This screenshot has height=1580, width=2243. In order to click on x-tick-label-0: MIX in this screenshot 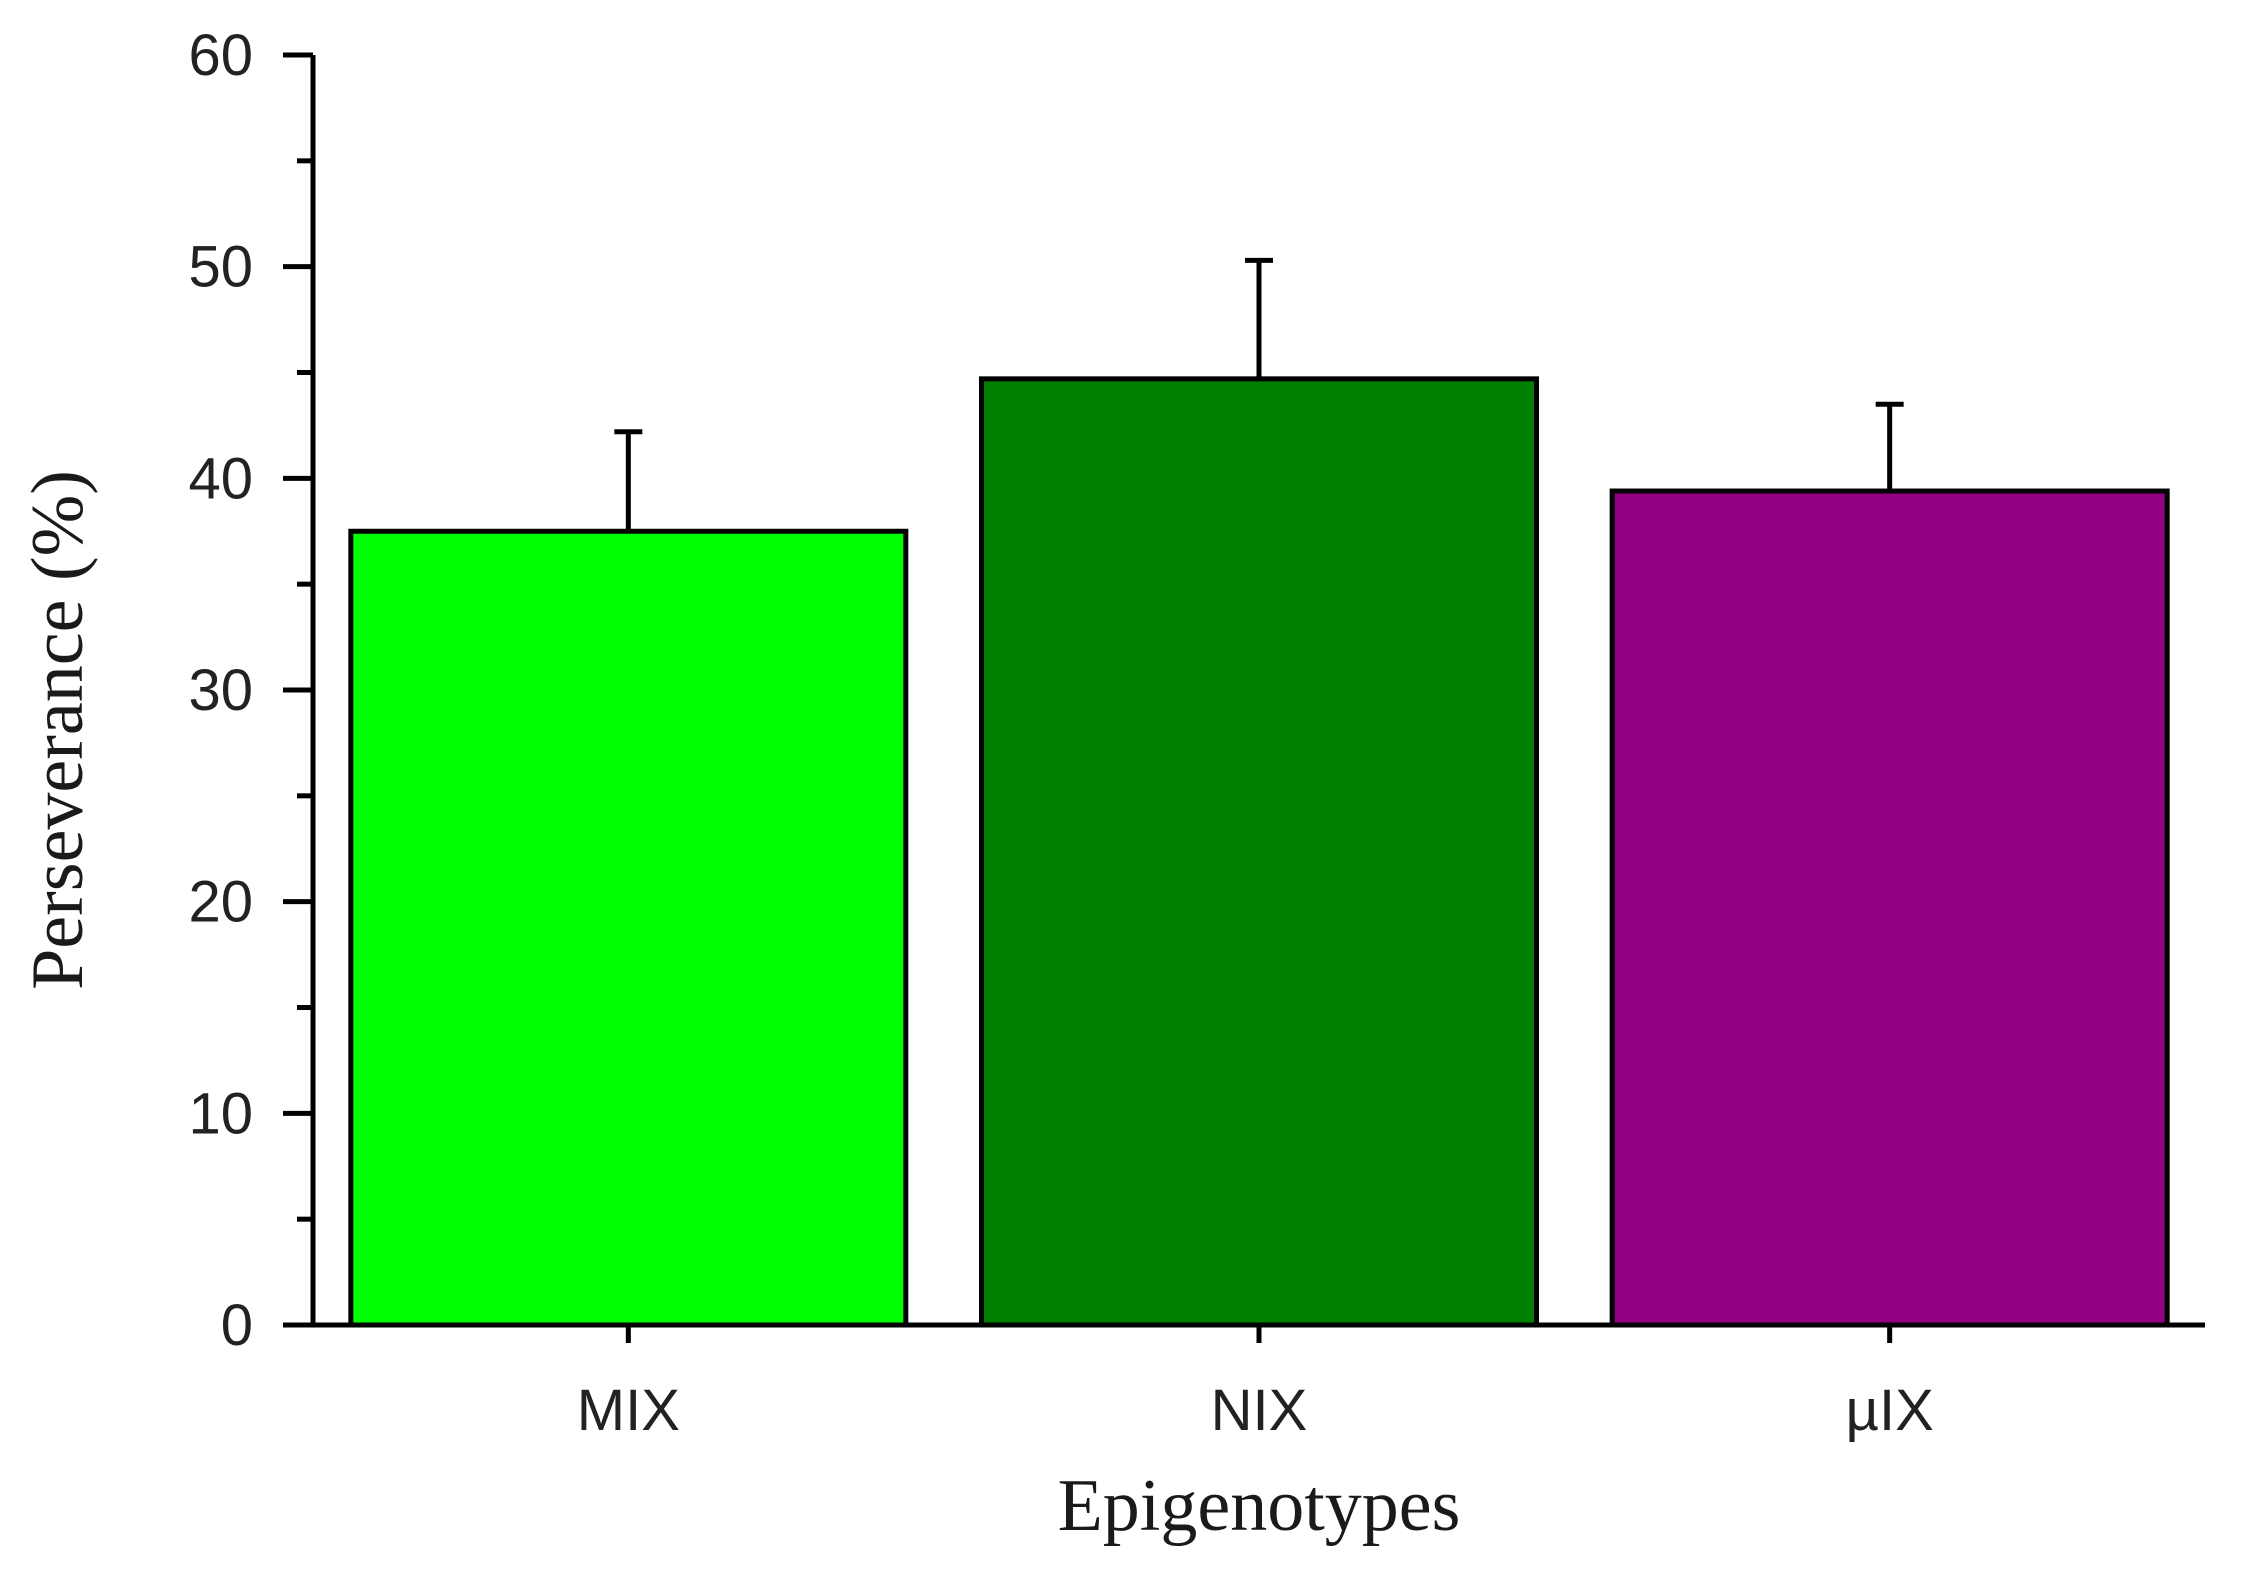, I will do `click(628, 1410)`.